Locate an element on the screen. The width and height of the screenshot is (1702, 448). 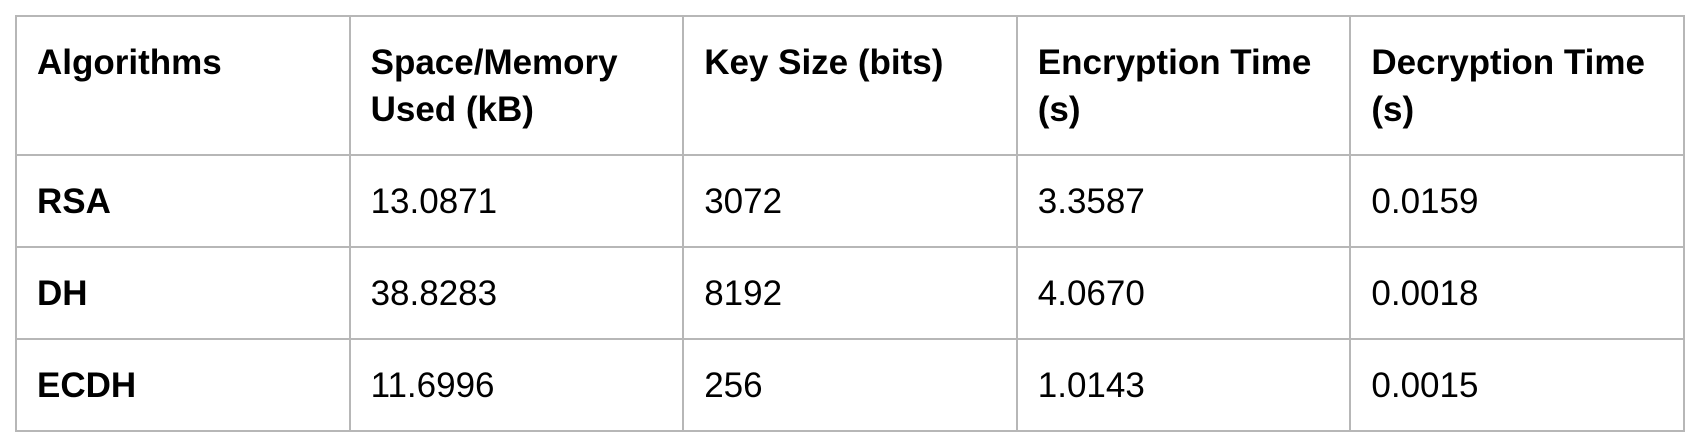
cell-space-memory: 38.8283 is located at coordinates (516, 293).